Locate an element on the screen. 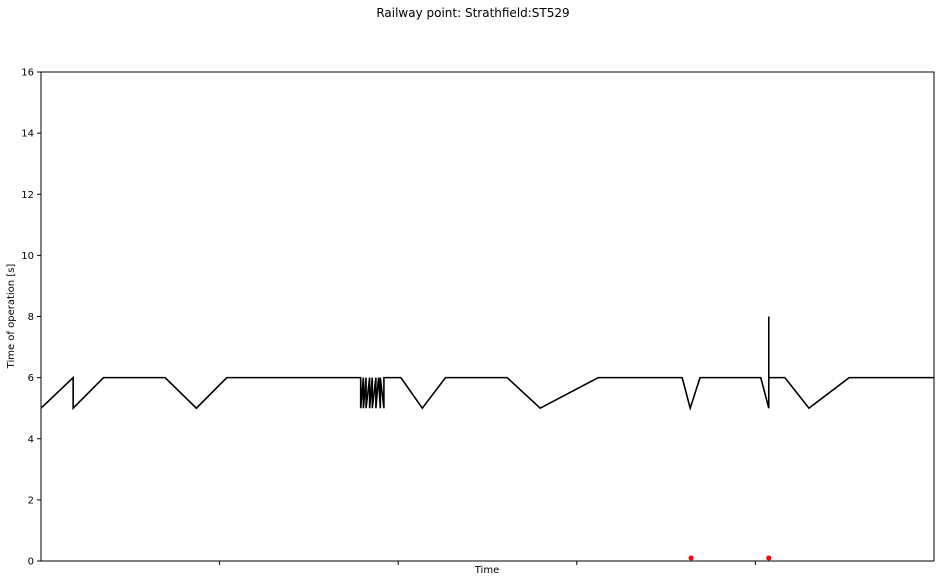 This screenshot has width=944, height=582. y-tick-label: 6 is located at coordinates (31, 378).